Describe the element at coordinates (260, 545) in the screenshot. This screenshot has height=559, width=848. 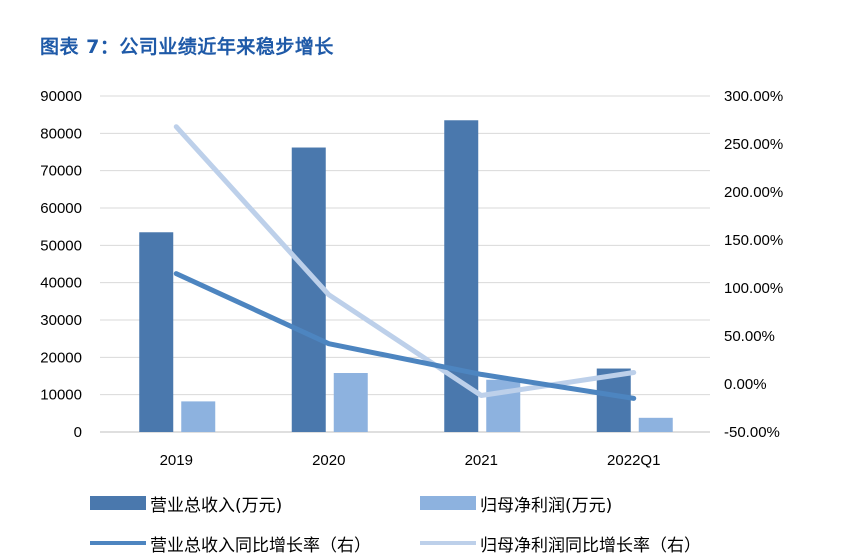
I see `legend-label-revenue-growth: 营业总收入同比增长率（右）` at that location.